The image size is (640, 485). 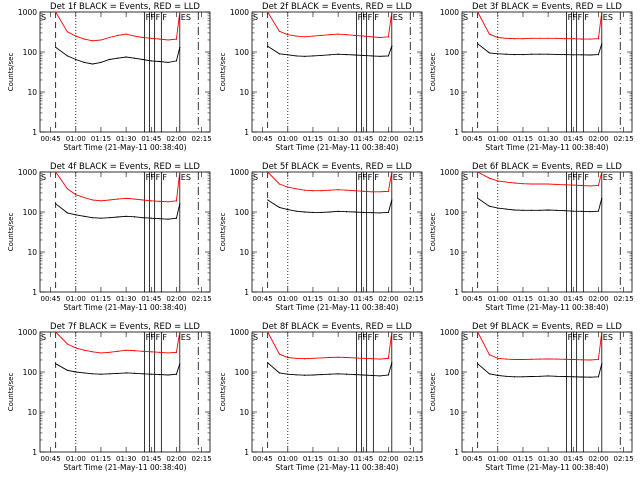 What do you see at coordinates (414, 139) in the screenshot?
I see `x-tick-label: 02:15` at bounding box center [414, 139].